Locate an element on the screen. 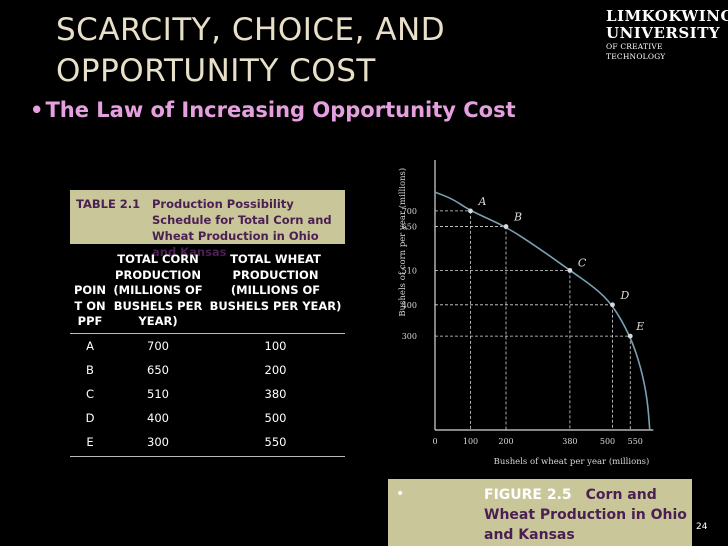 The height and width of the screenshot is (546, 728). data-point-b is located at coordinates (506, 226).